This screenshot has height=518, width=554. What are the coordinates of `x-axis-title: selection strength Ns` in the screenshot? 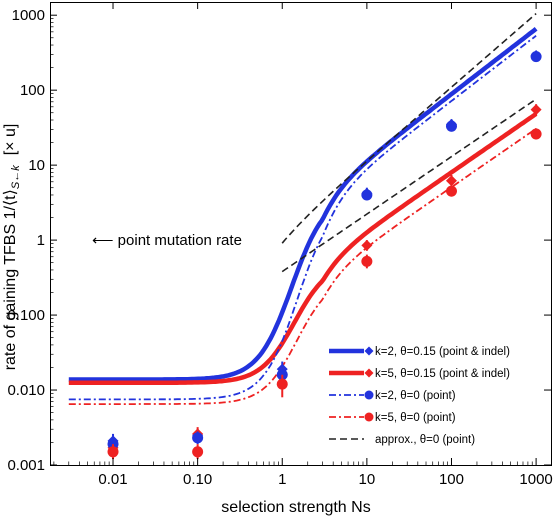 It's located at (295, 507).